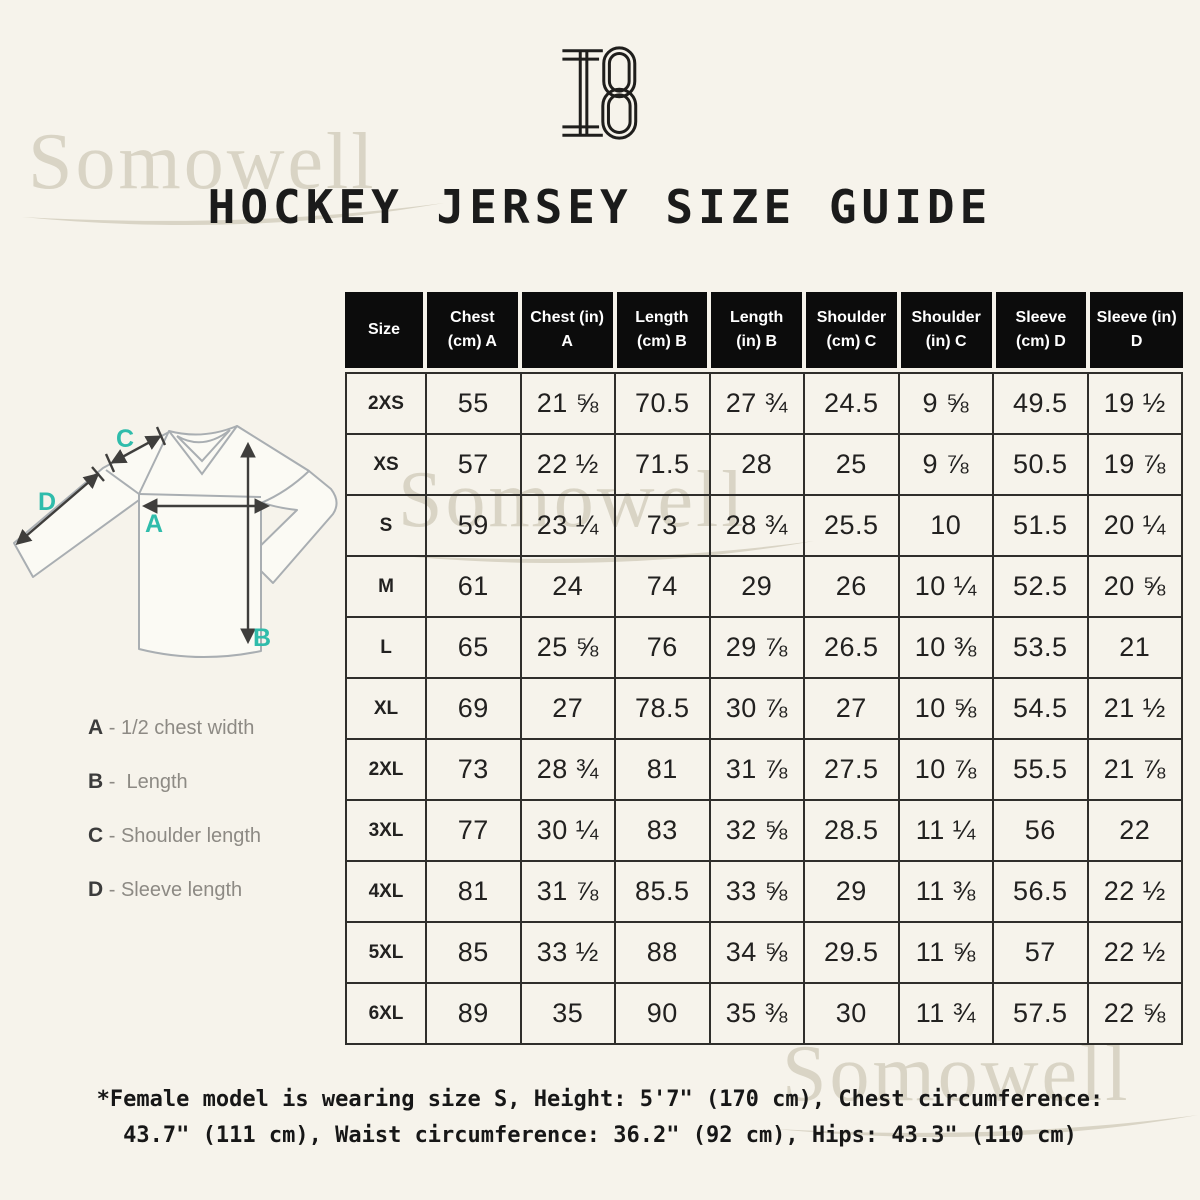 Image resolution: width=1200 pixels, height=1200 pixels. What do you see at coordinates (1040, 403) in the screenshot?
I see `table-cell: 49.5` at bounding box center [1040, 403].